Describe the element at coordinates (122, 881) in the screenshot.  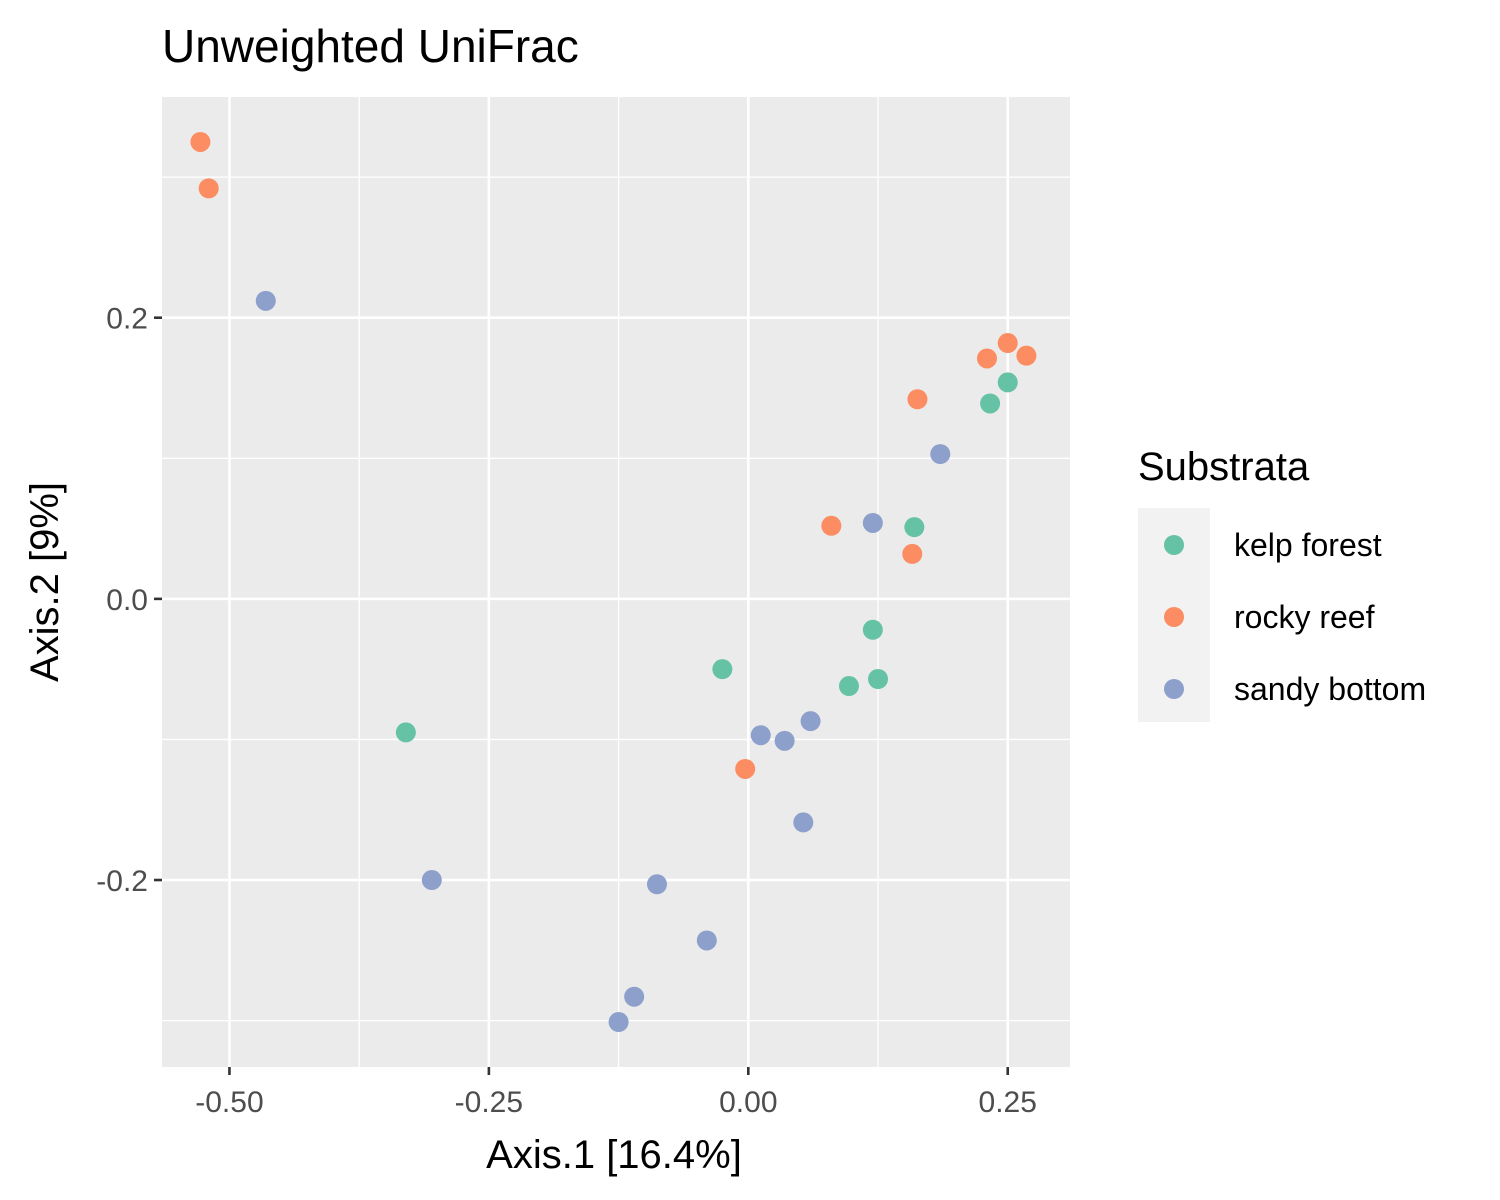
I see `y-tick-label: -0.2` at that location.